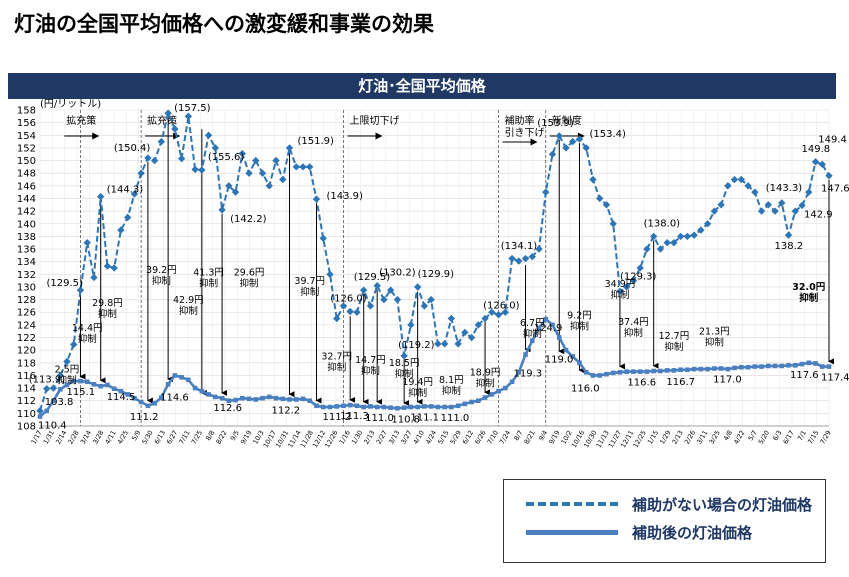 The image size is (849, 577). What do you see at coordinates (26, 300) in the screenshot?
I see `y-tick-label: 128` at bounding box center [26, 300].